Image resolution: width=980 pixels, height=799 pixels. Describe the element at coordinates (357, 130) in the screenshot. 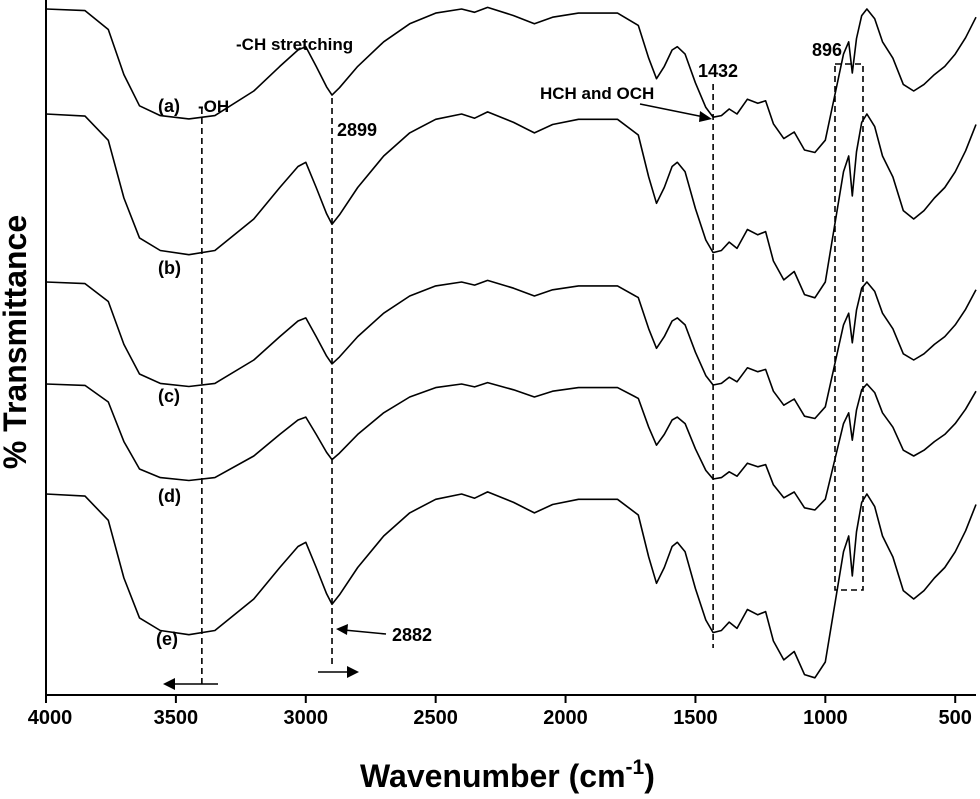

I see `annotation-2899: 2899` at that location.